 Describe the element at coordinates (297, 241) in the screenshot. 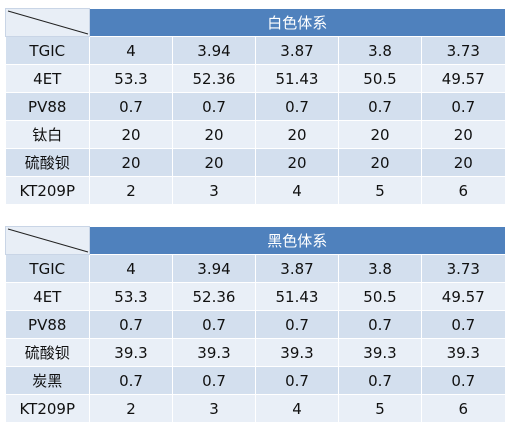

I see `table-title: 黑色体系` at that location.